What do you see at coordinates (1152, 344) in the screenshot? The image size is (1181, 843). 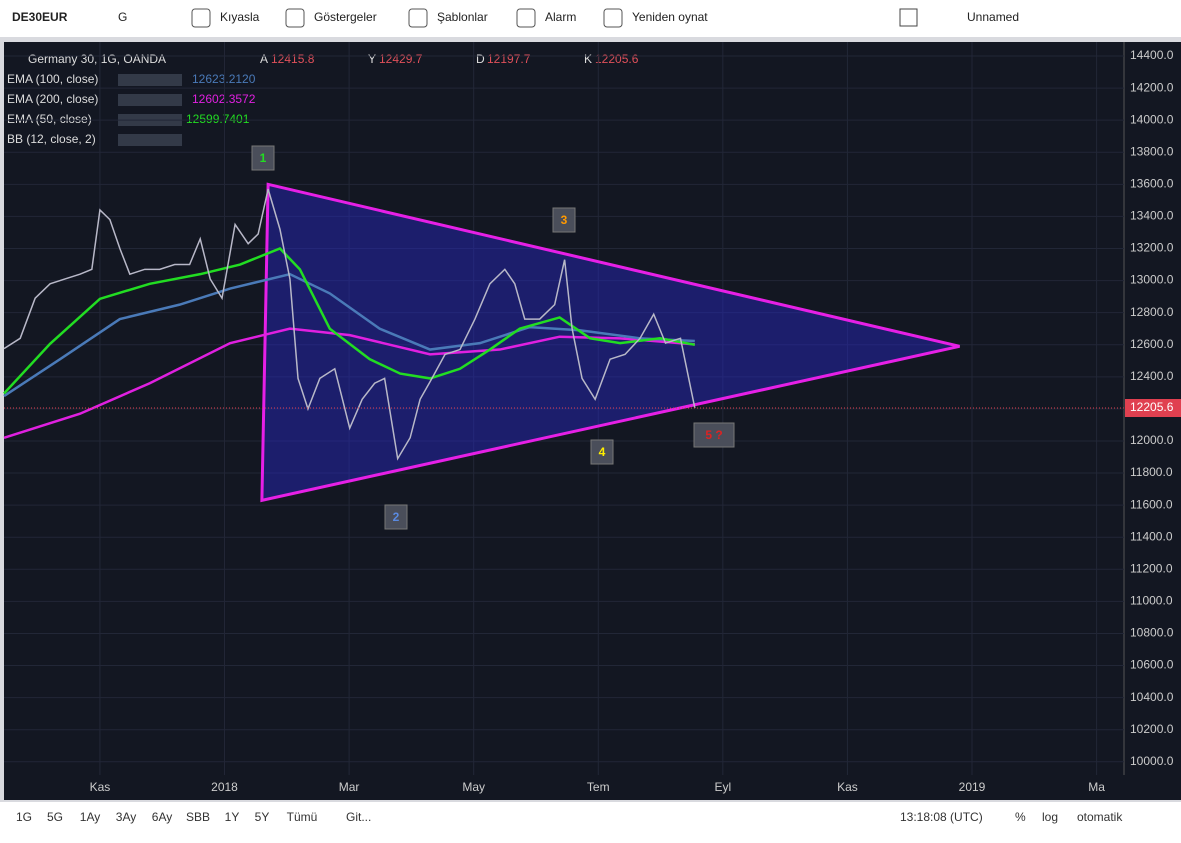 I see `y-tick-label: 12600.0` at bounding box center [1152, 344].